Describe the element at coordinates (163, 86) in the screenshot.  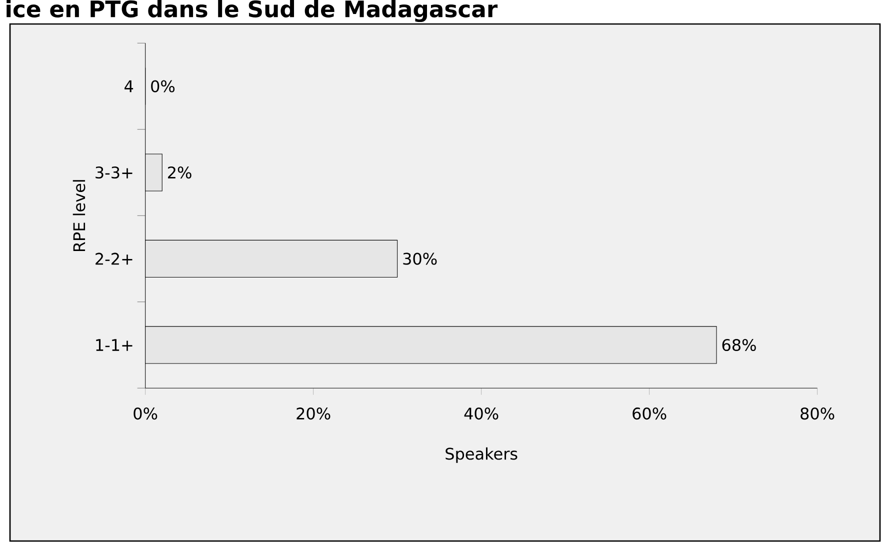
I see `data-label: 0%` at that location.